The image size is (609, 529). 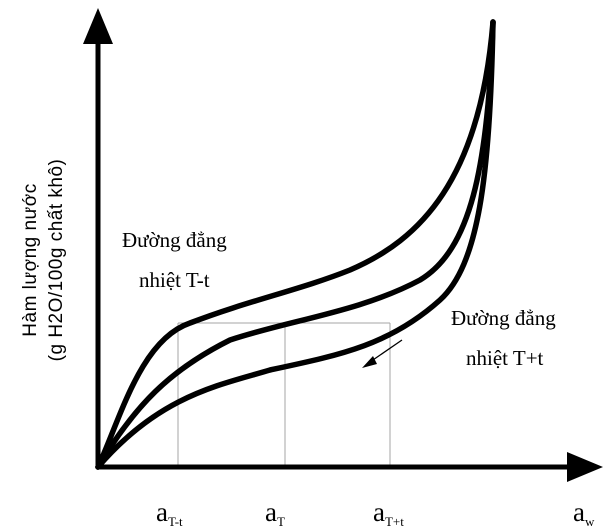 I want to click on annotation-upper-line-1: Đường đẳng, so click(x=174, y=240).